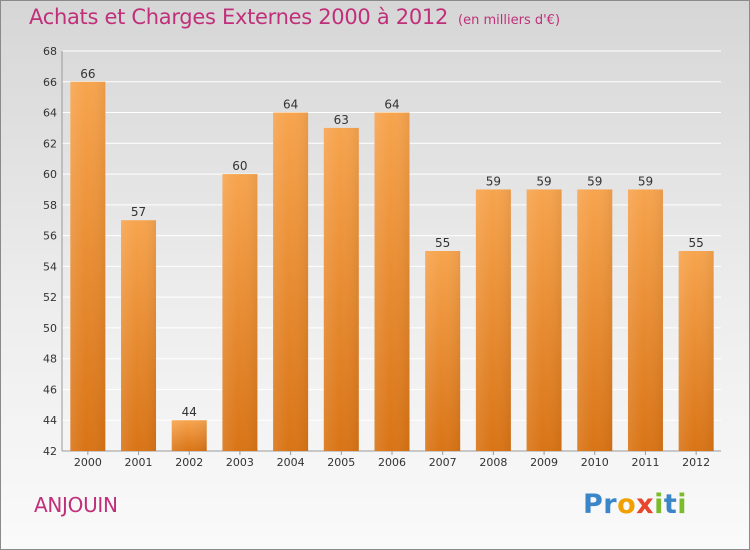 The height and width of the screenshot is (550, 750). What do you see at coordinates (50, 297) in the screenshot?
I see `y-tick-label: 52` at bounding box center [50, 297].